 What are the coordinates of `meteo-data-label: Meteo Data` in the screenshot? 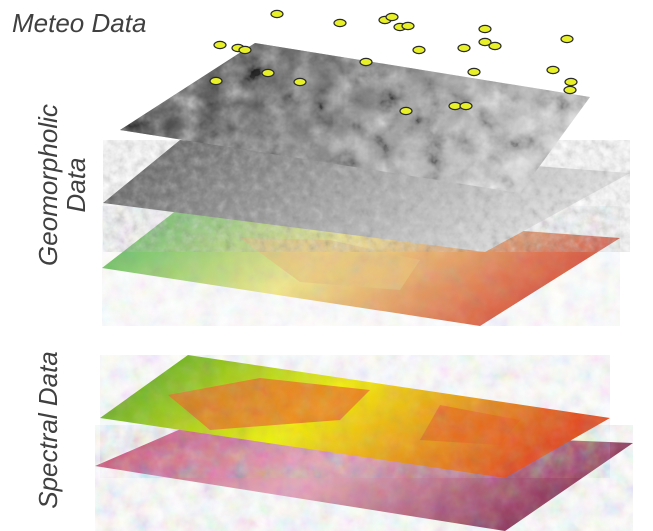 It's located at (79, 23).